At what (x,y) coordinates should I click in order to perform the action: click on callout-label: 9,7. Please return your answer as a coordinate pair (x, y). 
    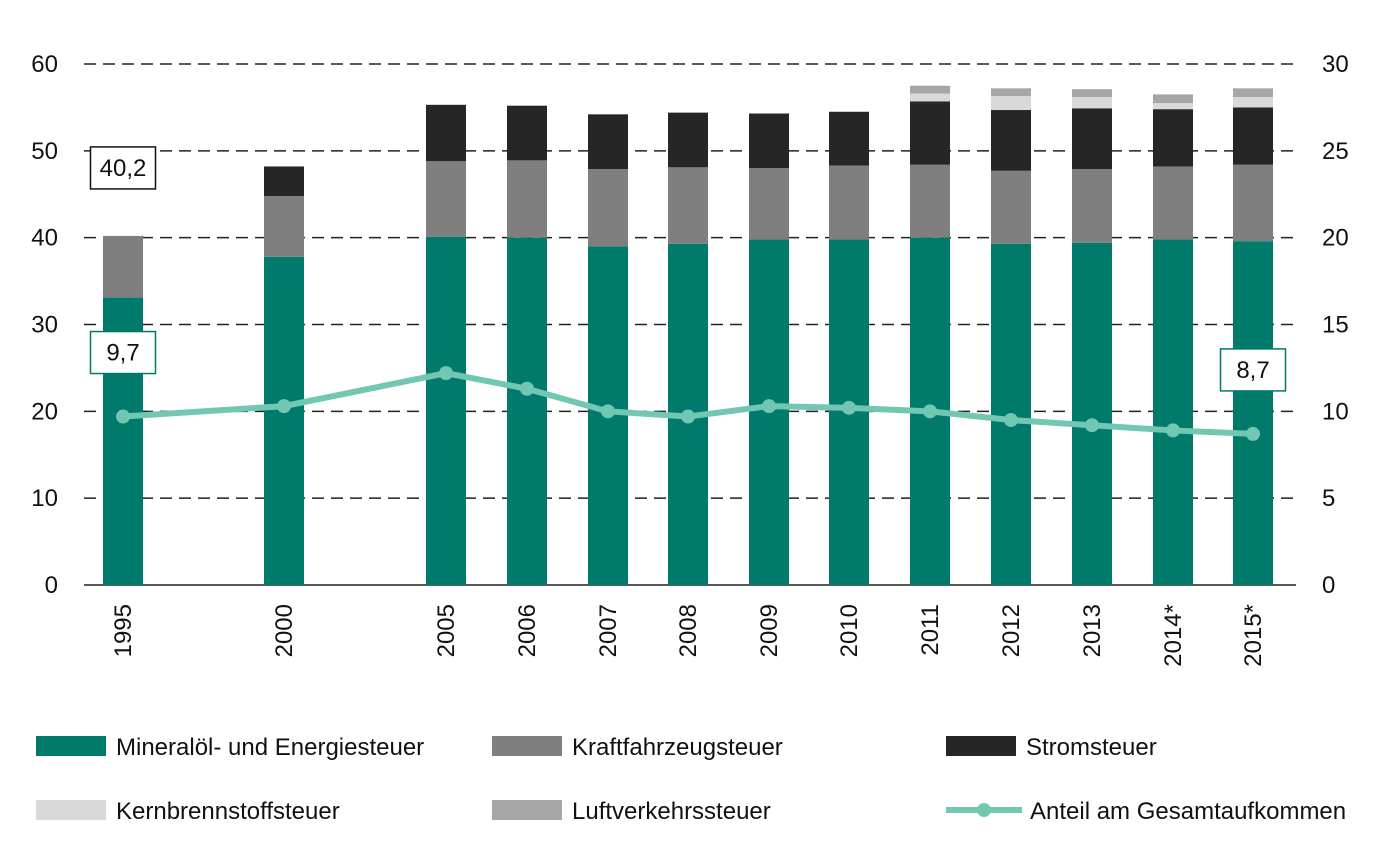
    Looking at the image, I should click on (122, 353).